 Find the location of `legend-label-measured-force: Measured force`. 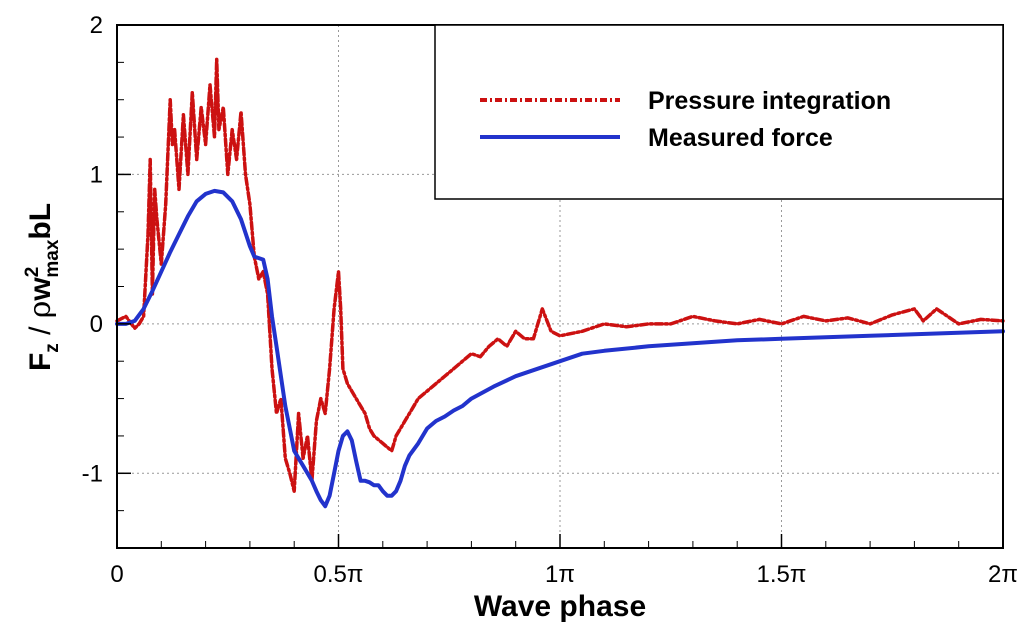

legend-label-measured-force: Measured force is located at coordinates (740, 138).